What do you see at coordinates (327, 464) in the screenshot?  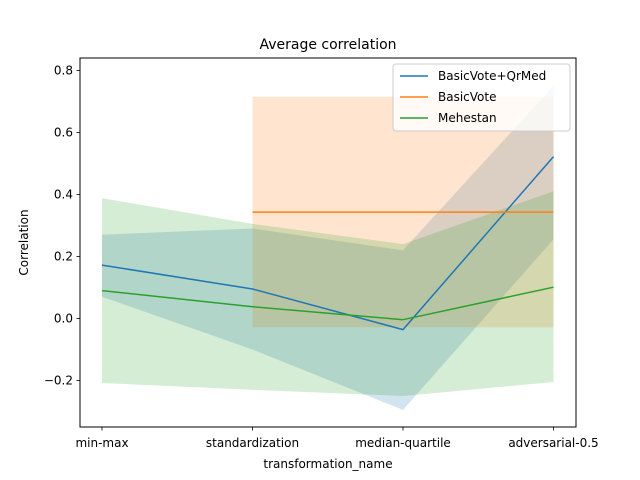 I see `x-axis-label: transformation_name` at bounding box center [327, 464].